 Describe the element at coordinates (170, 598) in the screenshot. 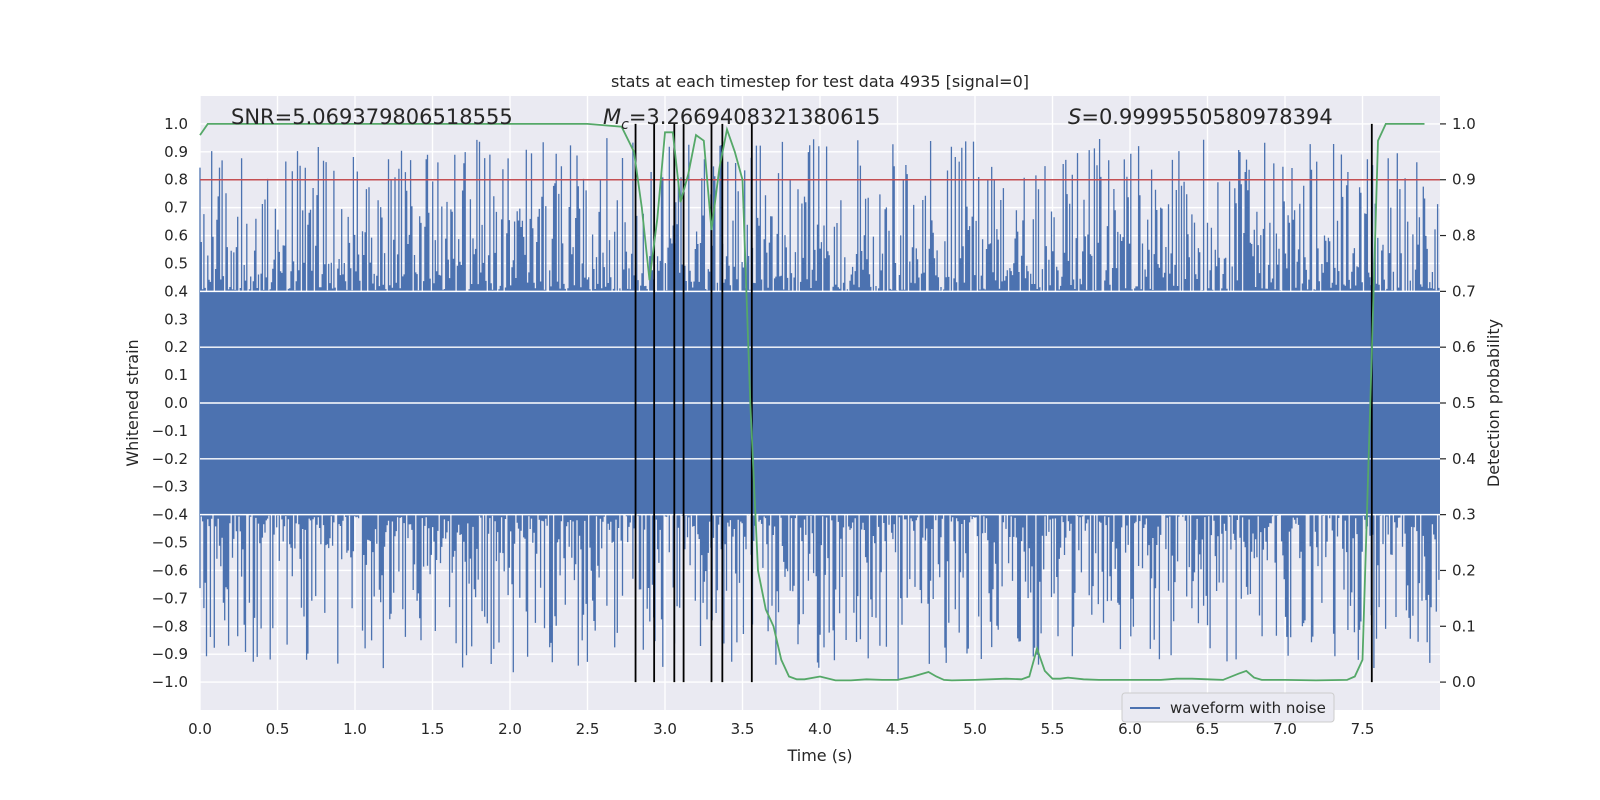

I see `y-tick-label-left: −0.7` at that location.